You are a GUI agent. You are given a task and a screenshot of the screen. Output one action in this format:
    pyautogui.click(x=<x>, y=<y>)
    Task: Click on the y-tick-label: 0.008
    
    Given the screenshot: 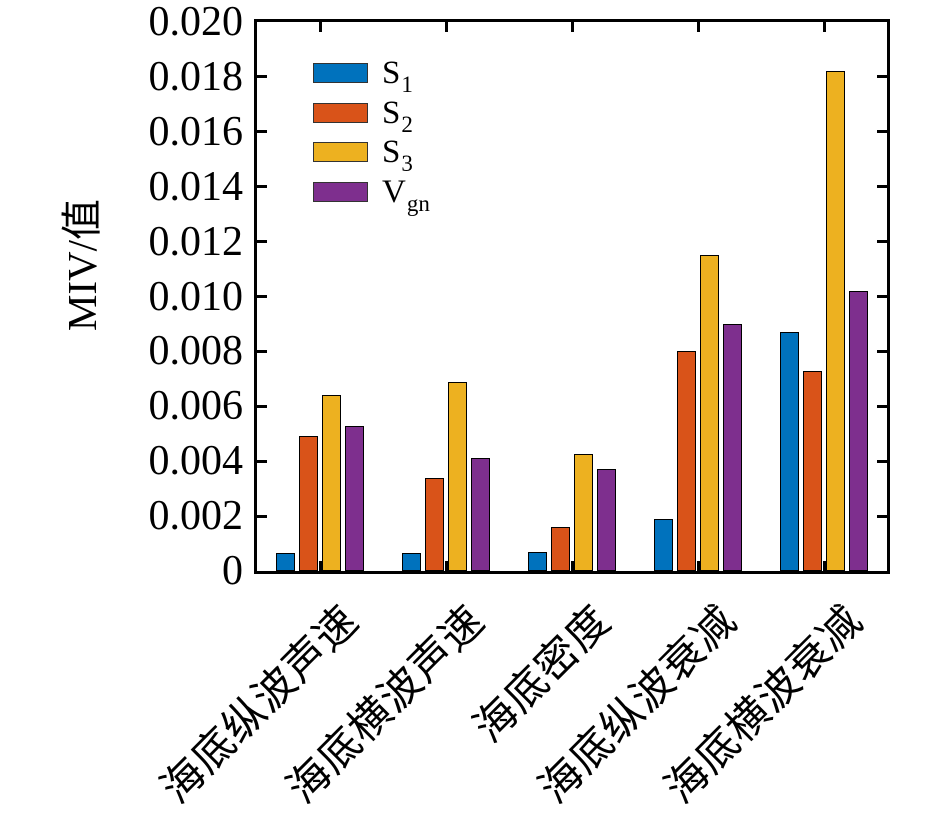 What is the action you would take?
    pyautogui.click(x=196, y=351)
    